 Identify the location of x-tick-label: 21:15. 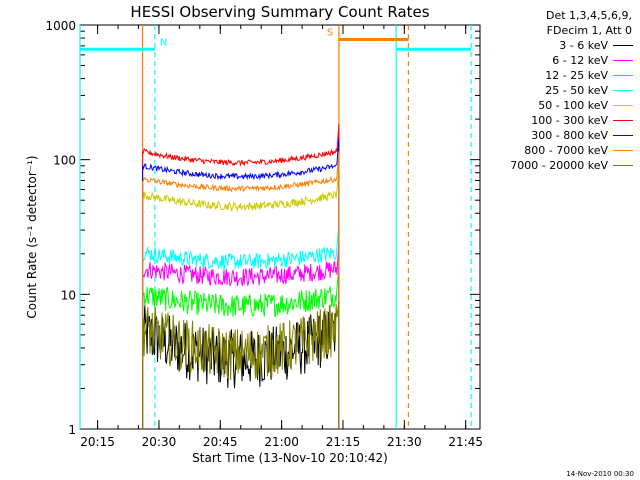
(343, 442).